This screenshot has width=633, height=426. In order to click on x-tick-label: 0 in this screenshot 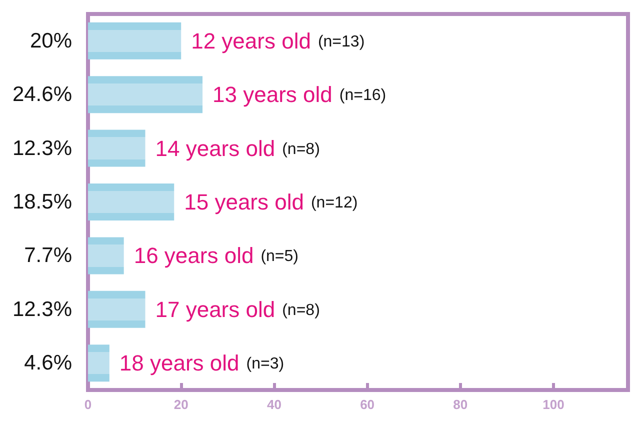, I will do `click(88, 404)`.